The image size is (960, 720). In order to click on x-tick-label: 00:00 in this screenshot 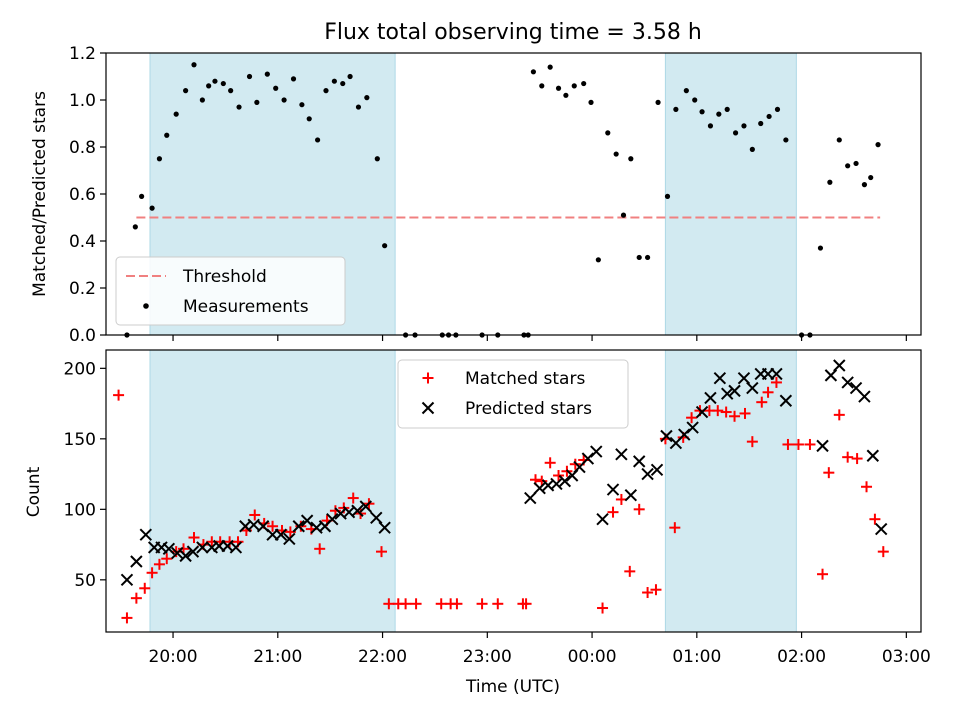, I will do `click(592, 657)`.